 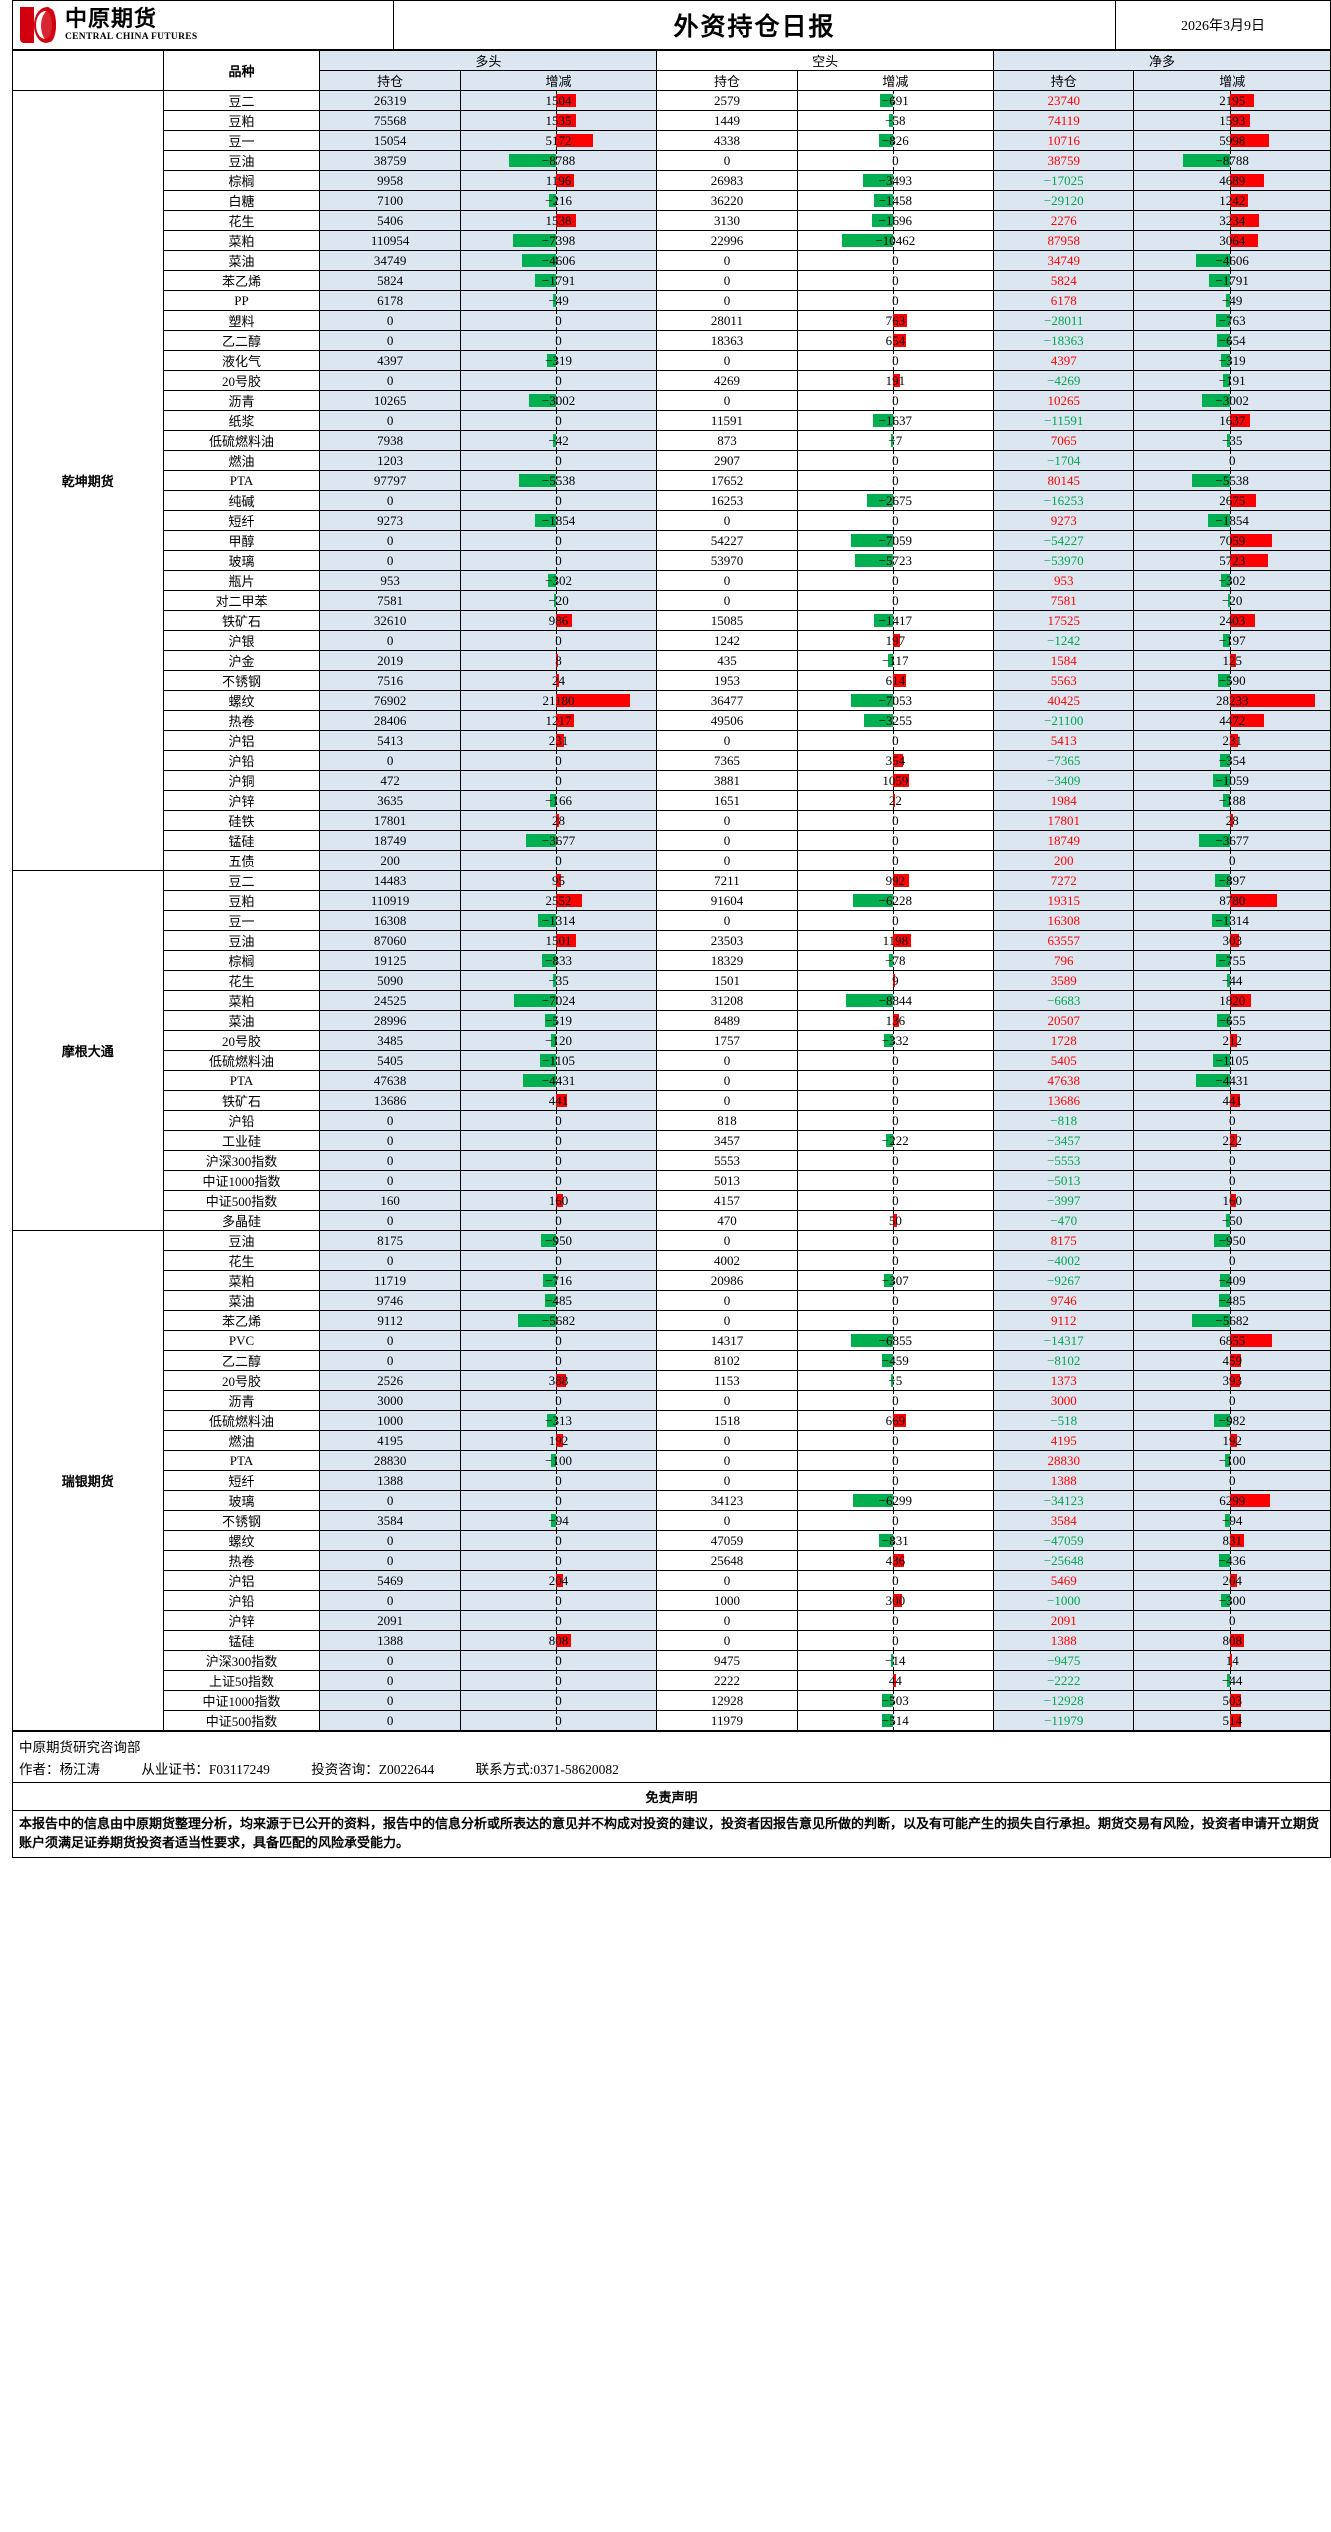 What do you see at coordinates (1232, 1580) in the screenshot?
I see `change-cell: 204` at bounding box center [1232, 1580].